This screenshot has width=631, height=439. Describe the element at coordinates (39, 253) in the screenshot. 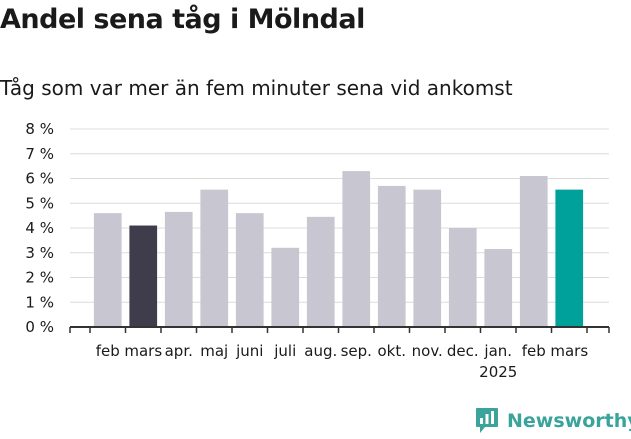

I see `y-tick-label: 3 %` at that location.